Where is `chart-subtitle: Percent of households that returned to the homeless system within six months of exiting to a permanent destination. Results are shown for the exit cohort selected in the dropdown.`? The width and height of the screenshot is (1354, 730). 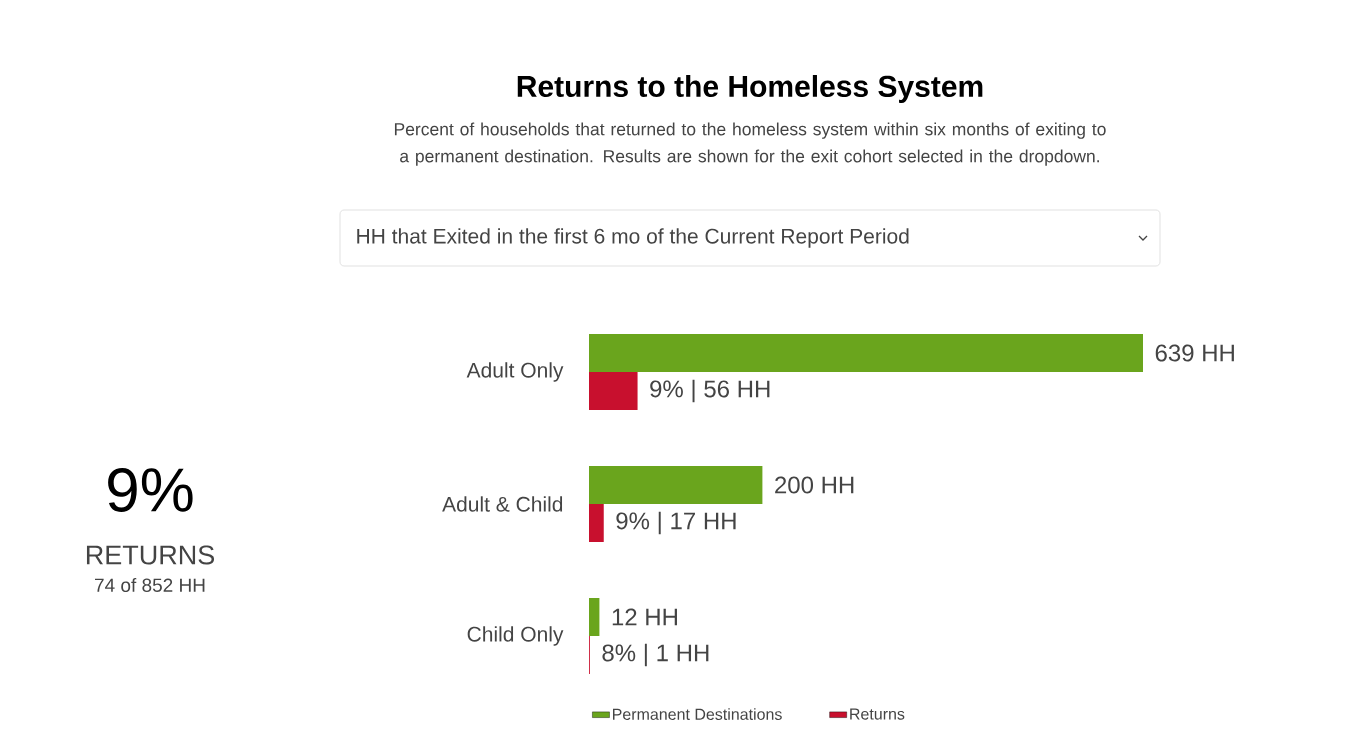 chart-subtitle: Percent of households that returned to the homeless system within six months of exiting to a permanent destination. Results are shown for the exit cohort selected in the dropdown. is located at coordinates (750, 144).